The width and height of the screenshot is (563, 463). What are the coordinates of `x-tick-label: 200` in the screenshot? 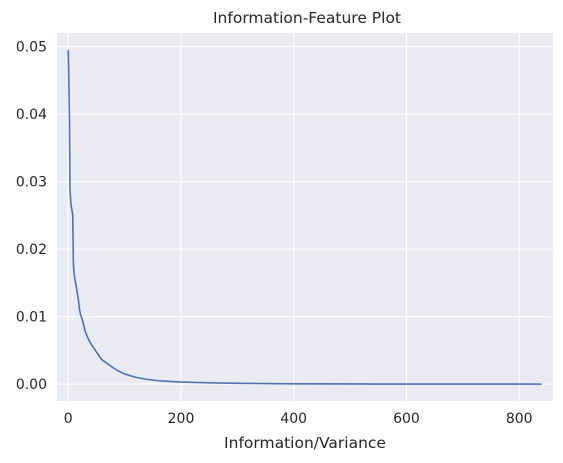 It's located at (181, 419).